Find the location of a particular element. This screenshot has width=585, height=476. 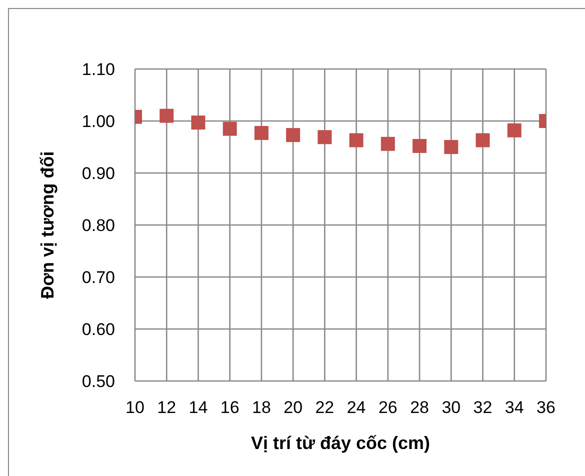

x-tick-label: 22 is located at coordinates (324, 408).